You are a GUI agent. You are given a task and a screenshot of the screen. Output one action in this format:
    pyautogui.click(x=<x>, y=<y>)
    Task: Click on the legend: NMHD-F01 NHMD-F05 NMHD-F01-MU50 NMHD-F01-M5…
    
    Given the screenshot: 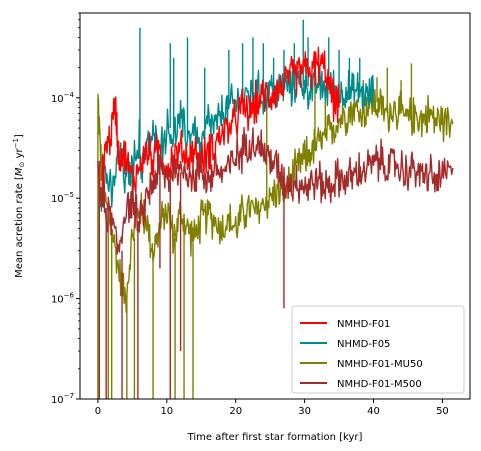 What is the action you would take?
    pyautogui.click(x=378, y=349)
    